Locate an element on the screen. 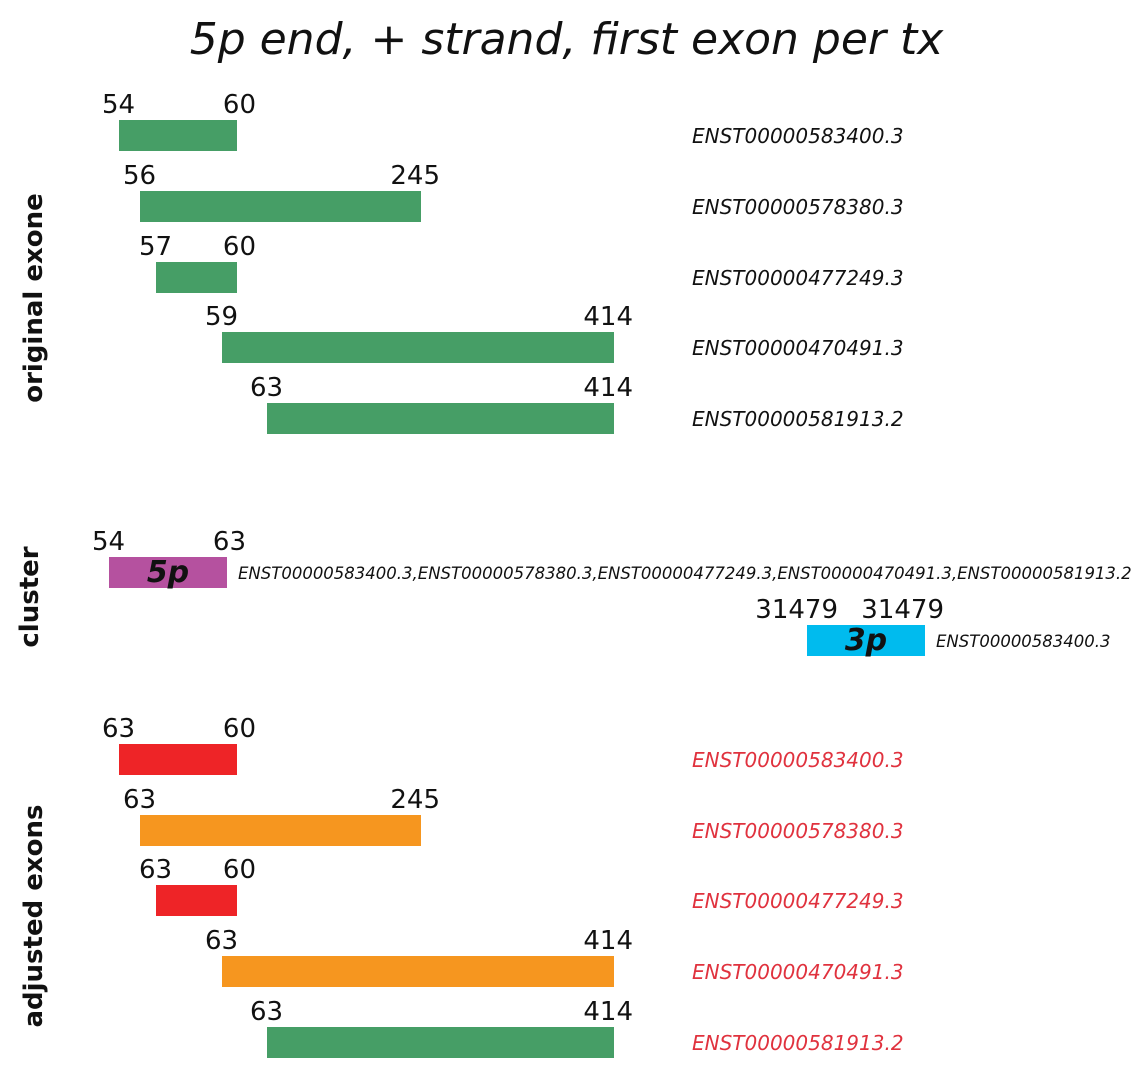 This screenshot has height=1079, width=1133. original-transcript-id: ENST00000470491.3 is located at coordinates (798, 348).